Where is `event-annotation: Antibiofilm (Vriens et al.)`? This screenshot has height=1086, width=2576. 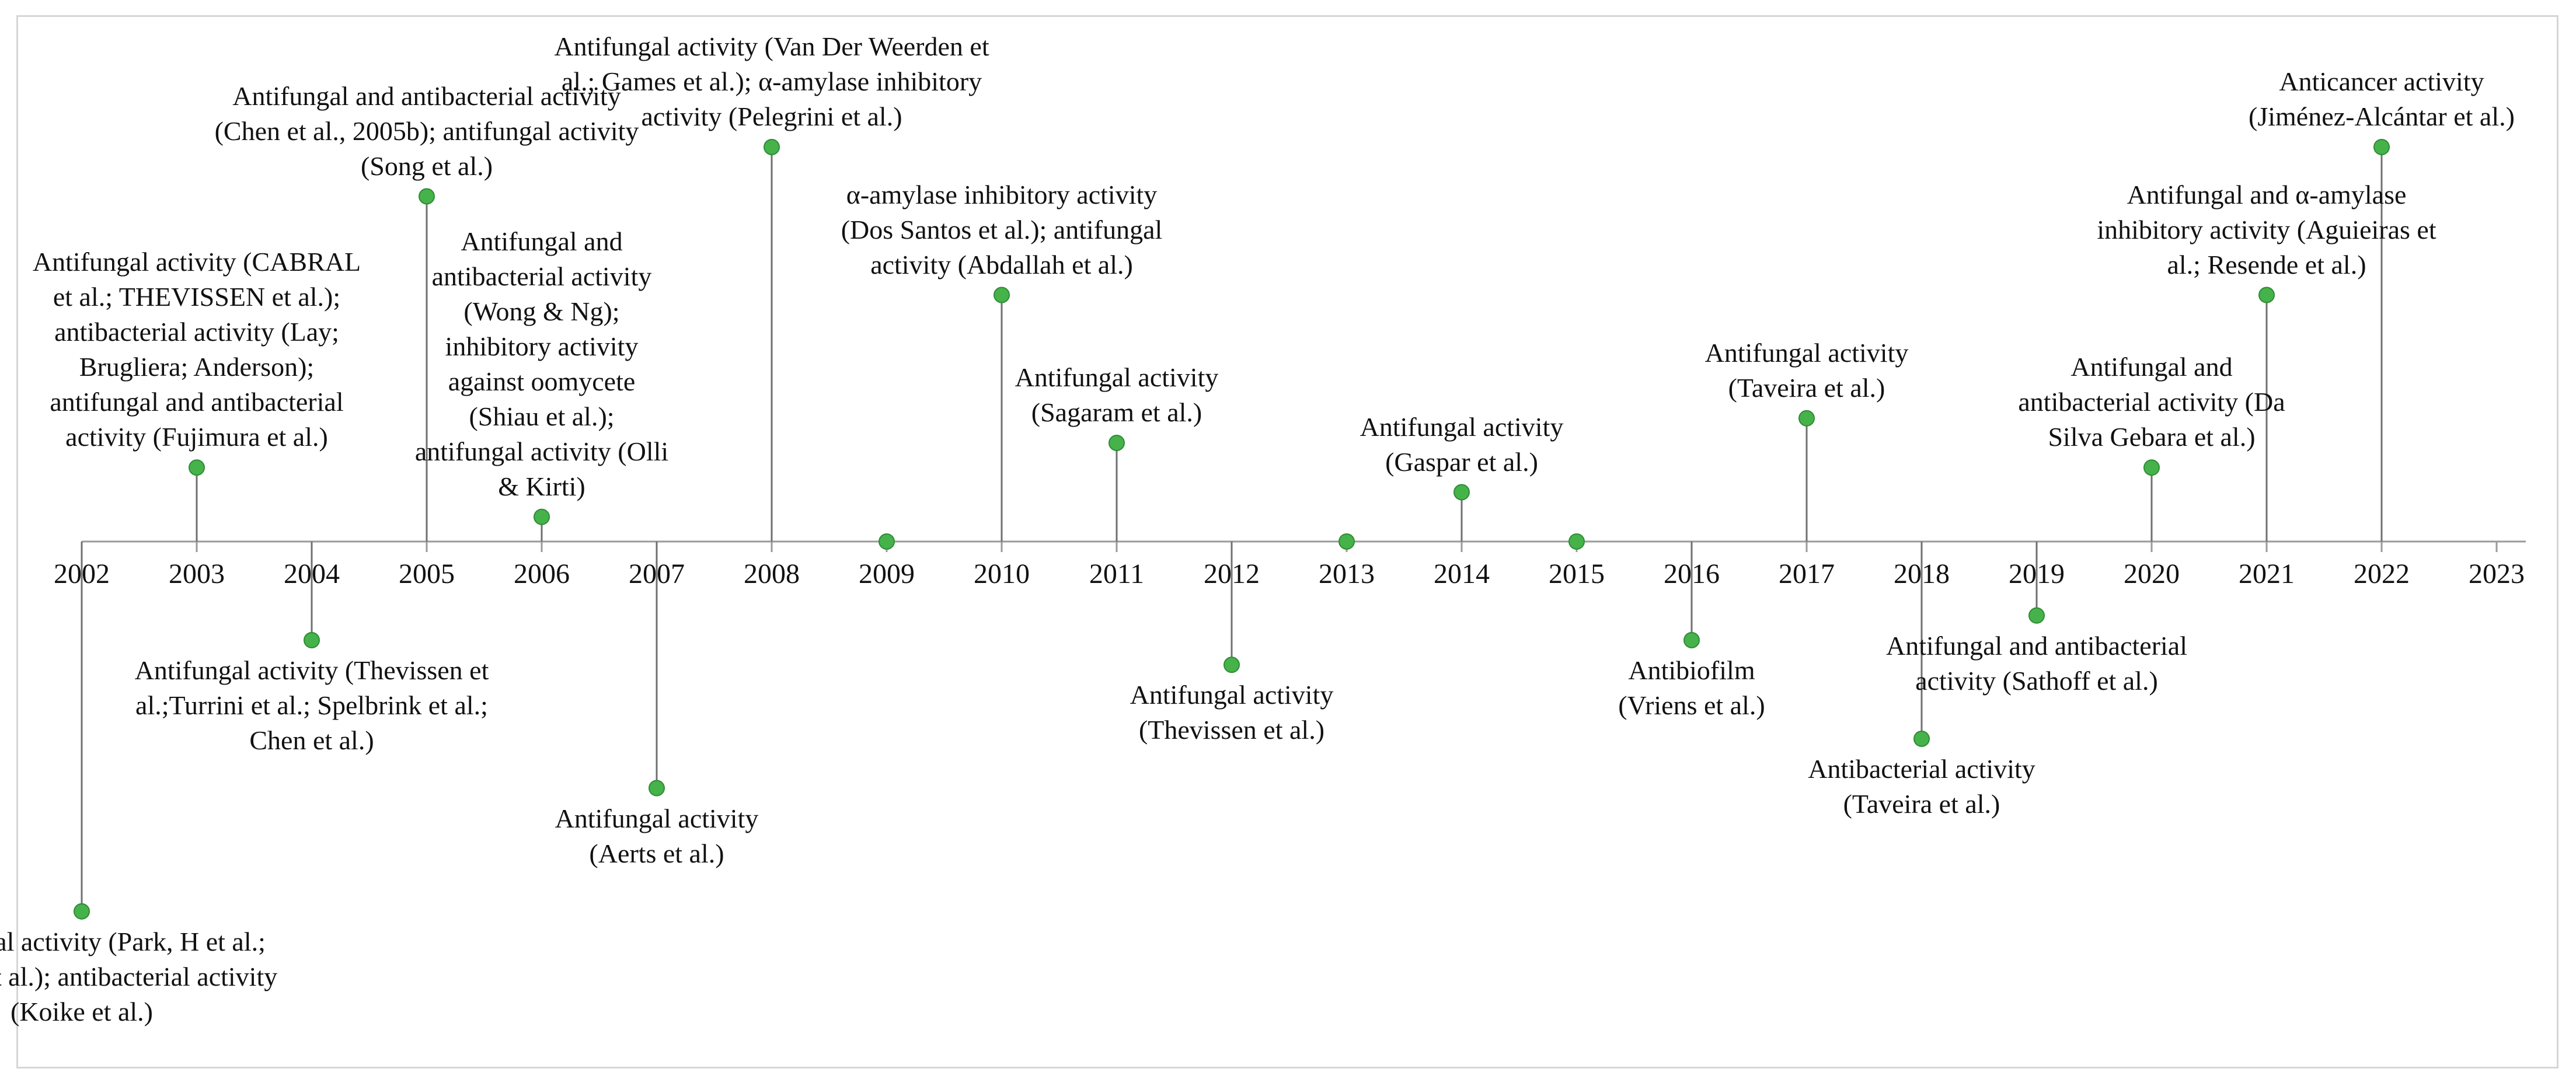 event-annotation: Antibiofilm (Vriens et al.) is located at coordinates (1692, 688).